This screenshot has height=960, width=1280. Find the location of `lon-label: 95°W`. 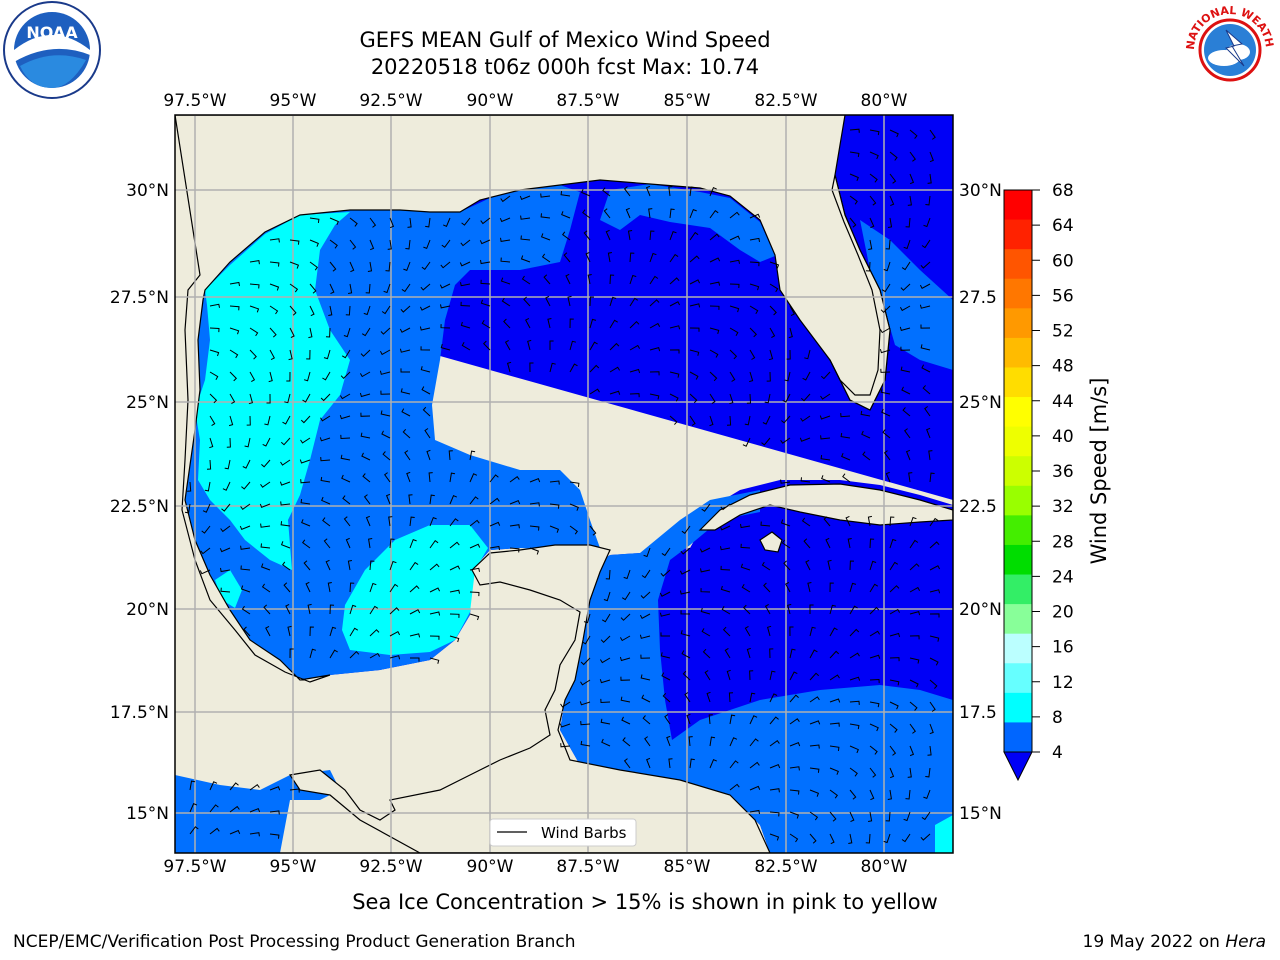

lon-label: 95°W is located at coordinates (293, 867).